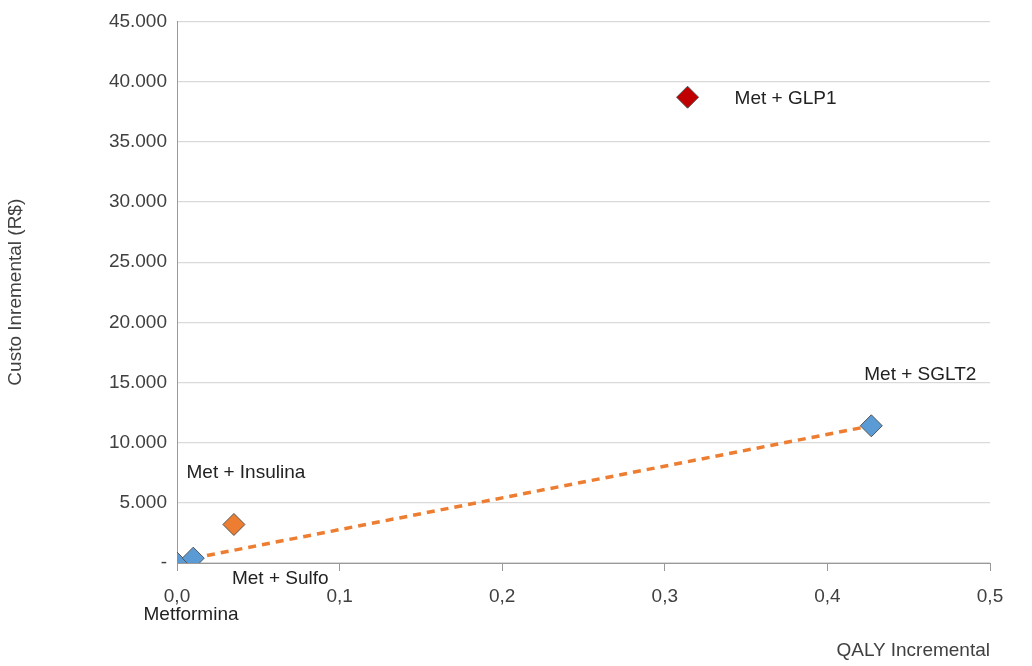 This screenshot has height=666, width=1032. I want to click on y-tick-label: 15.000, so click(137, 381).